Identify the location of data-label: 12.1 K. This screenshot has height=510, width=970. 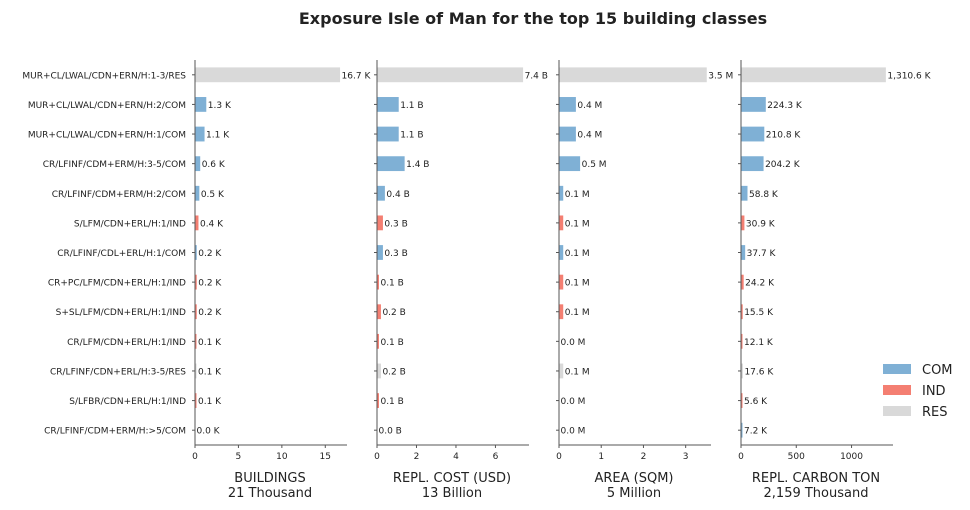
(759, 343).